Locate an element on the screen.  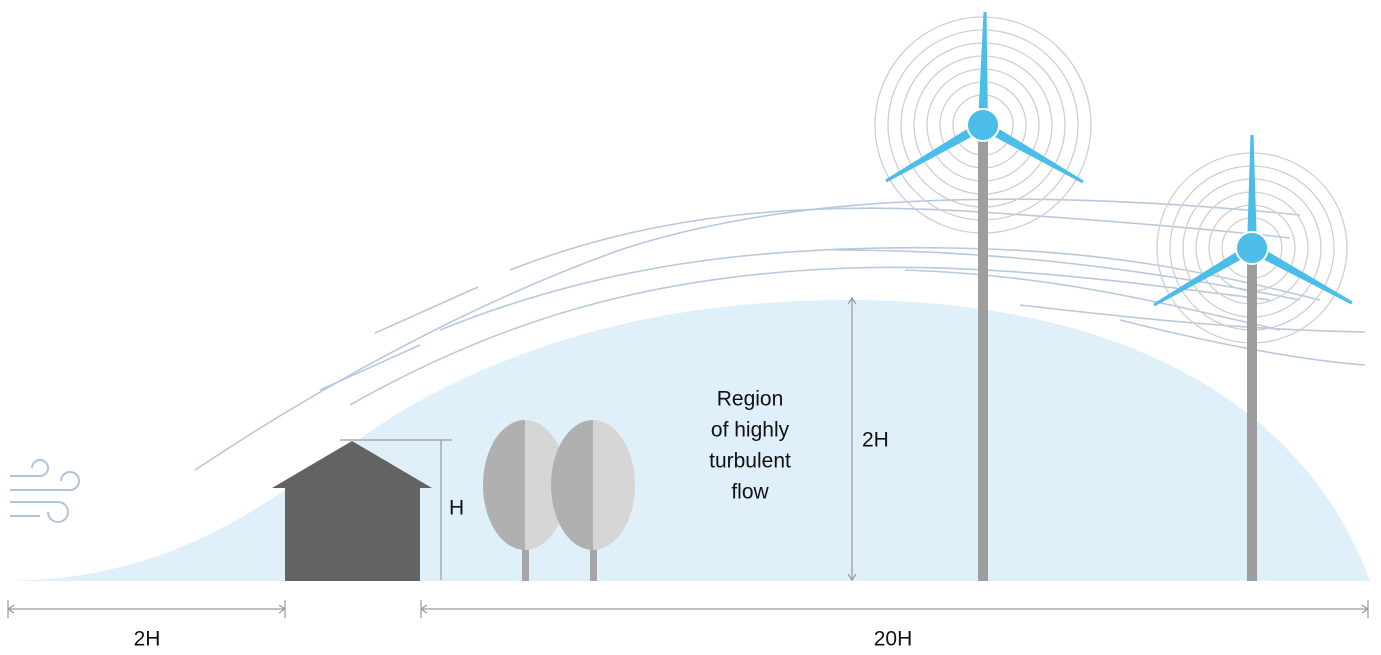
downwind-dimension is located at coordinates (894, 609).